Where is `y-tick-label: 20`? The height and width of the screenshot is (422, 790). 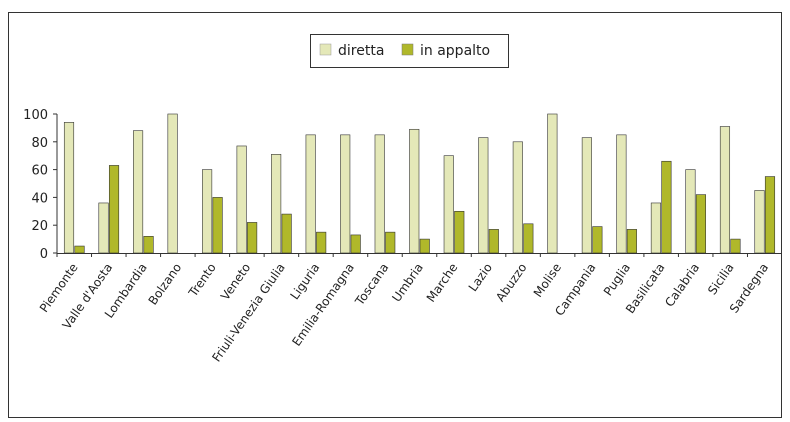 y-tick-label: 20 is located at coordinates (39, 226).